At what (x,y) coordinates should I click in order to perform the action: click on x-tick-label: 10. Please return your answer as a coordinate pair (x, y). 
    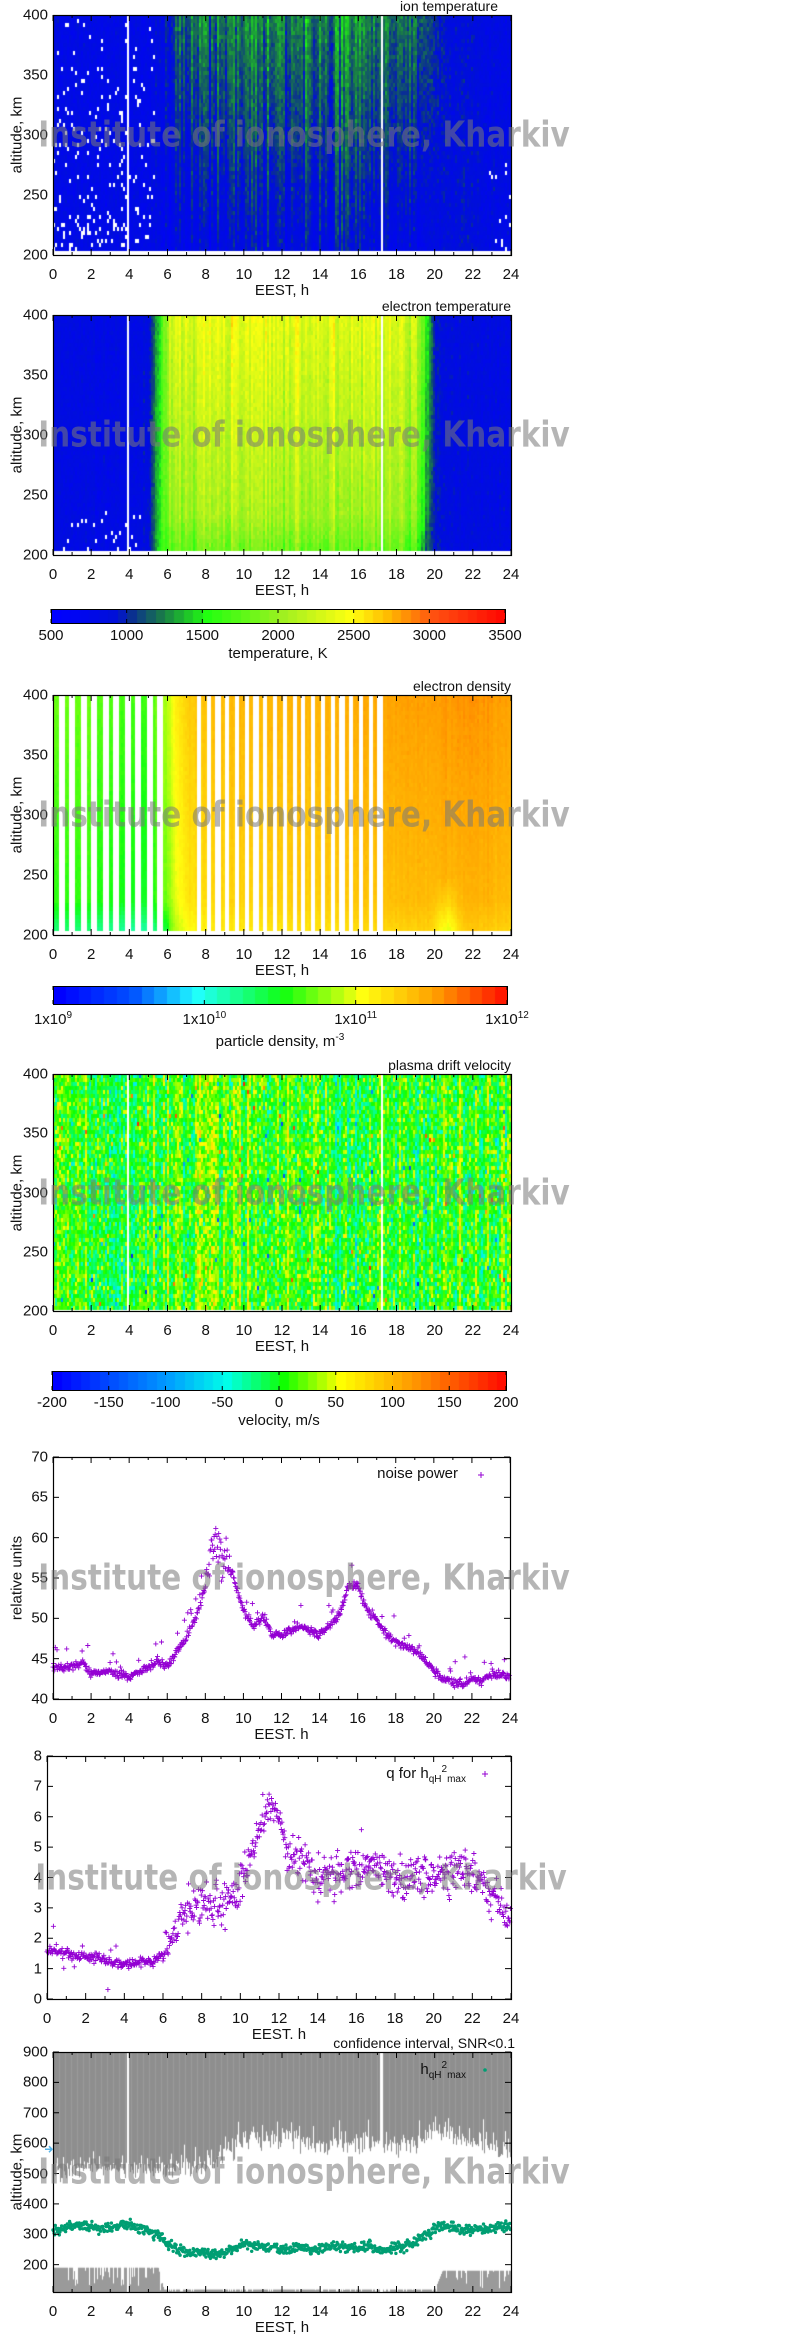
    Looking at the image, I should click on (244, 1330).